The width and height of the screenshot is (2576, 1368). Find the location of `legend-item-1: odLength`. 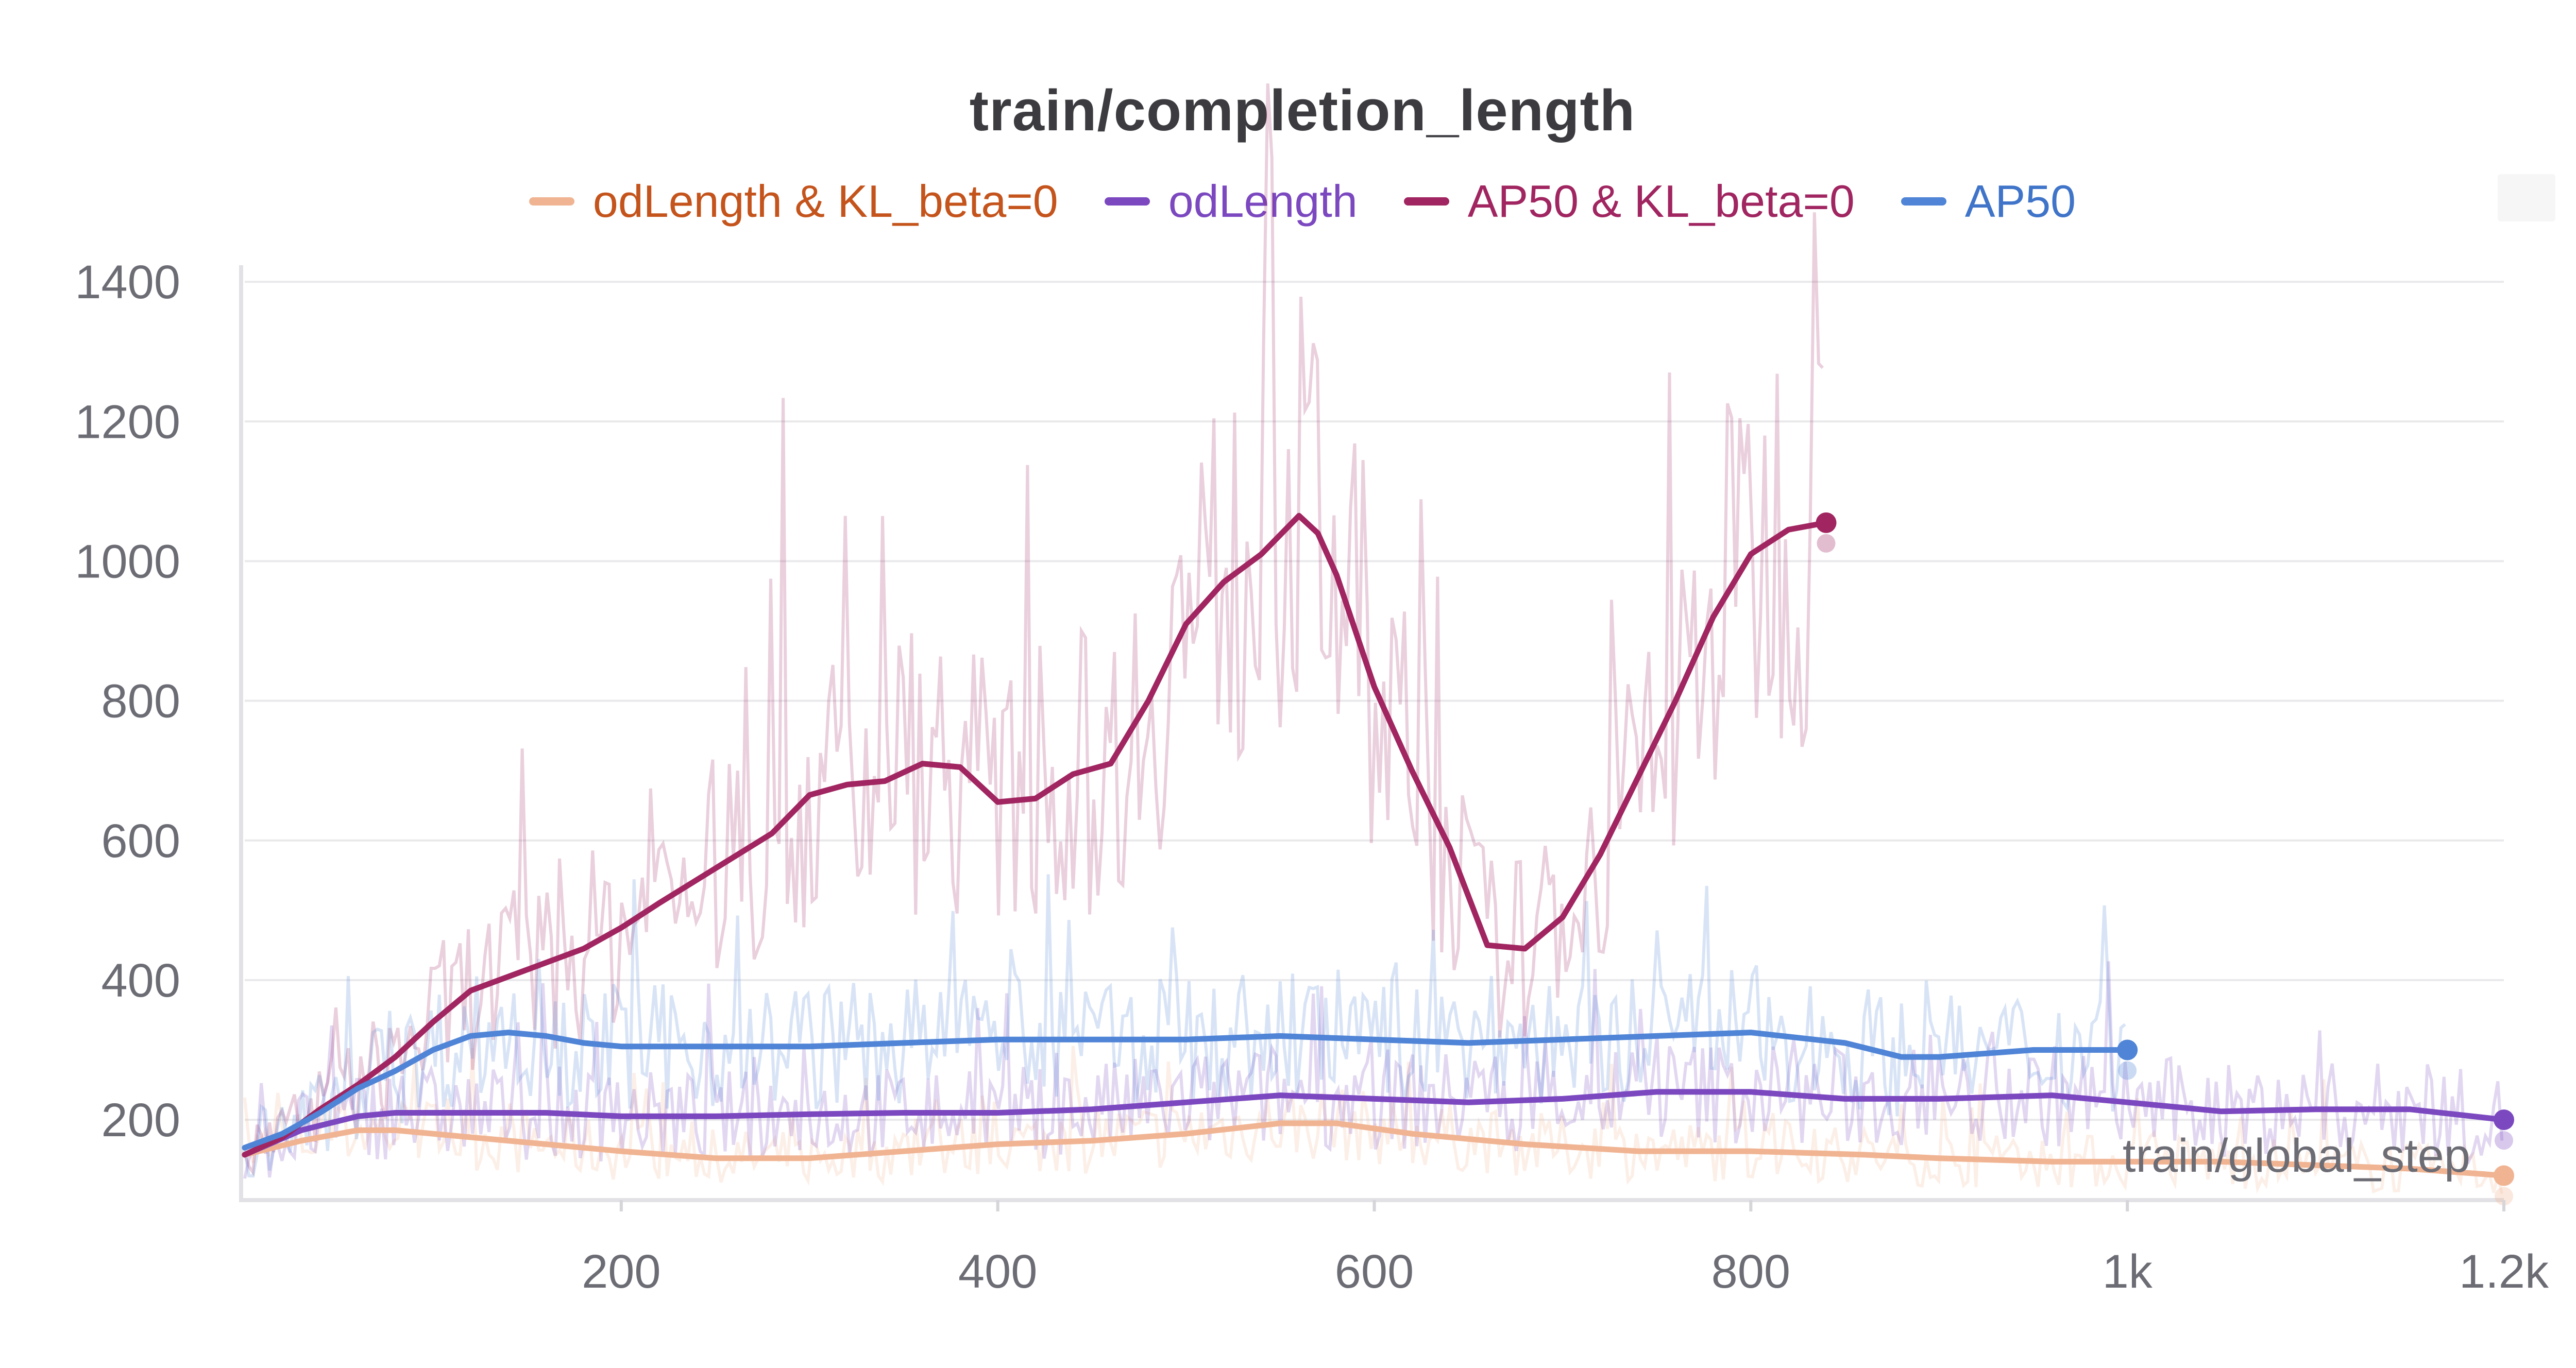

legend-item-1: odLength is located at coordinates (1231, 201).